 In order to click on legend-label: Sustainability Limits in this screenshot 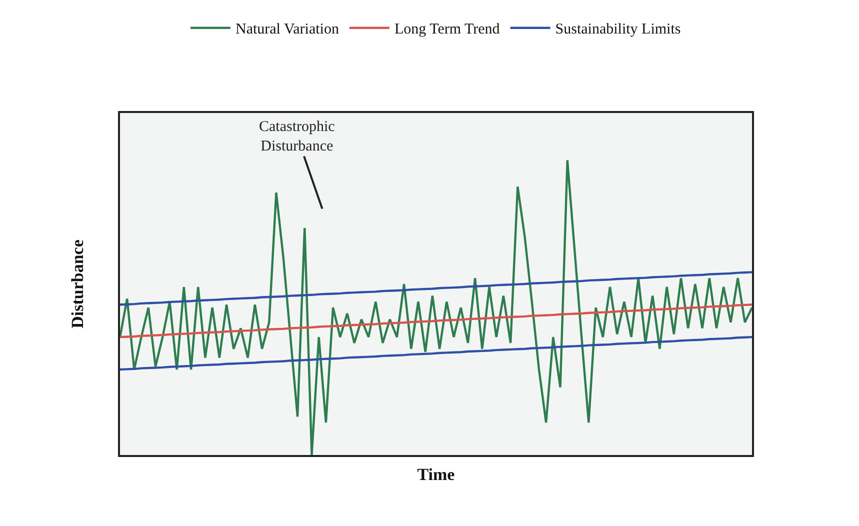, I will do `click(618, 30)`.